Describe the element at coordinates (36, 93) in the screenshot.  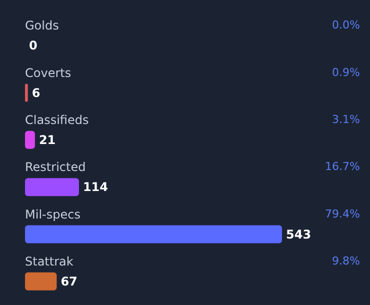
I see `data-label: 6` at that location.